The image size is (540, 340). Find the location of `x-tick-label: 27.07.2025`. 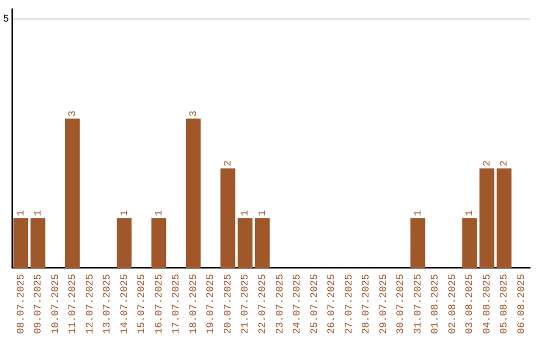

x-tick-label: 27.07.2025 is located at coordinates (350, 304).